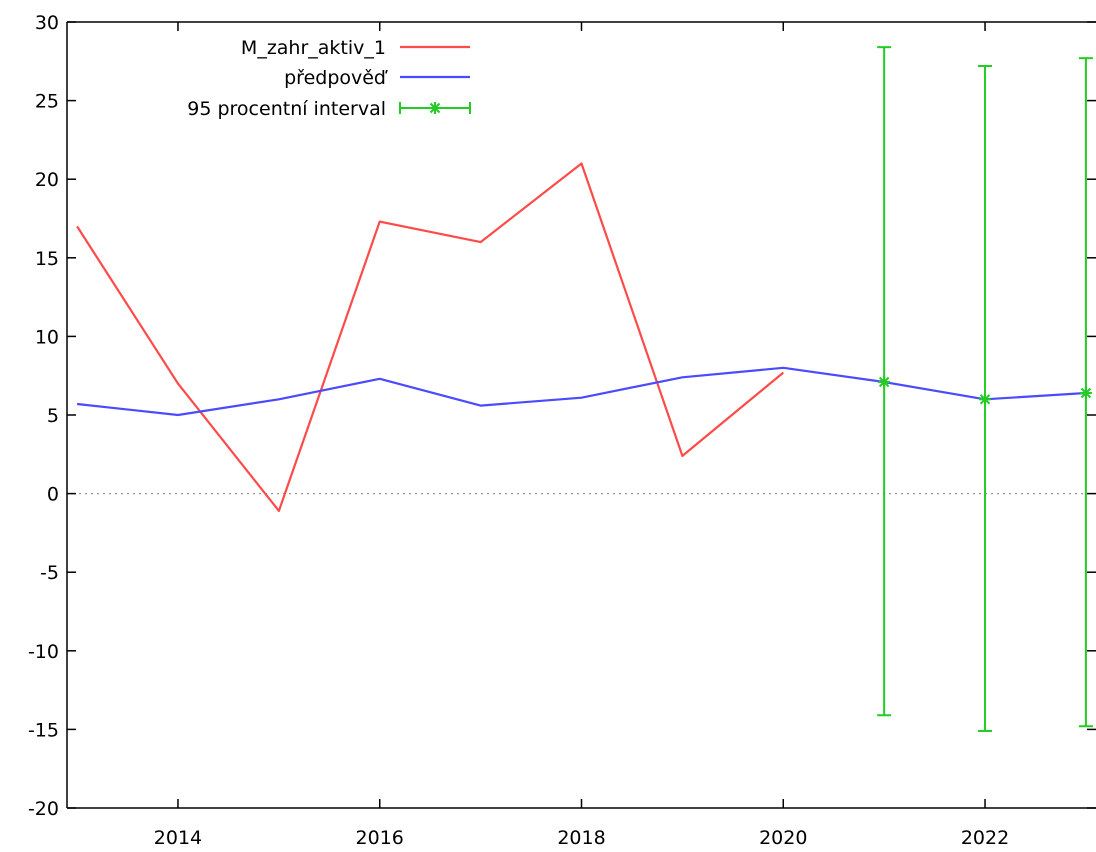 This screenshot has width=1096, height=852. Describe the element at coordinates (53, 495) in the screenshot. I see `y-tick-label: 0` at that location.